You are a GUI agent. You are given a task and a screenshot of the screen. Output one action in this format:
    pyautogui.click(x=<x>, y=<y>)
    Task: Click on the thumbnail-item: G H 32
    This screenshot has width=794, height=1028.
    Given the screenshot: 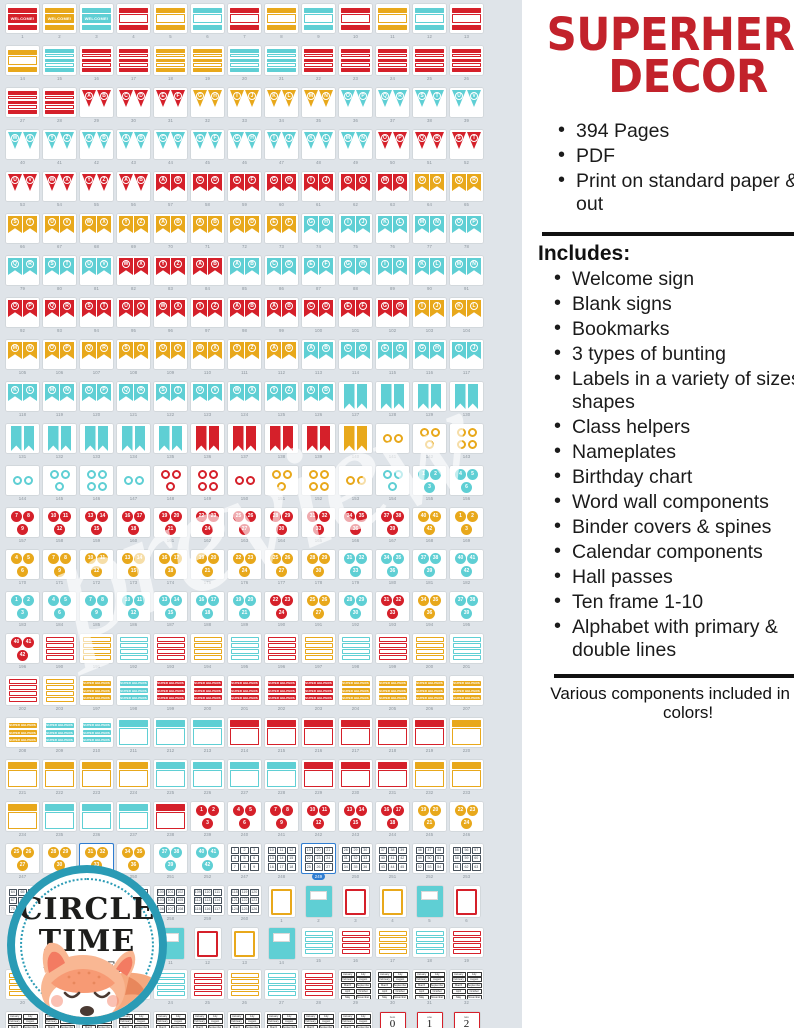 What is the action you would take?
    pyautogui.click(x=207, y=108)
    